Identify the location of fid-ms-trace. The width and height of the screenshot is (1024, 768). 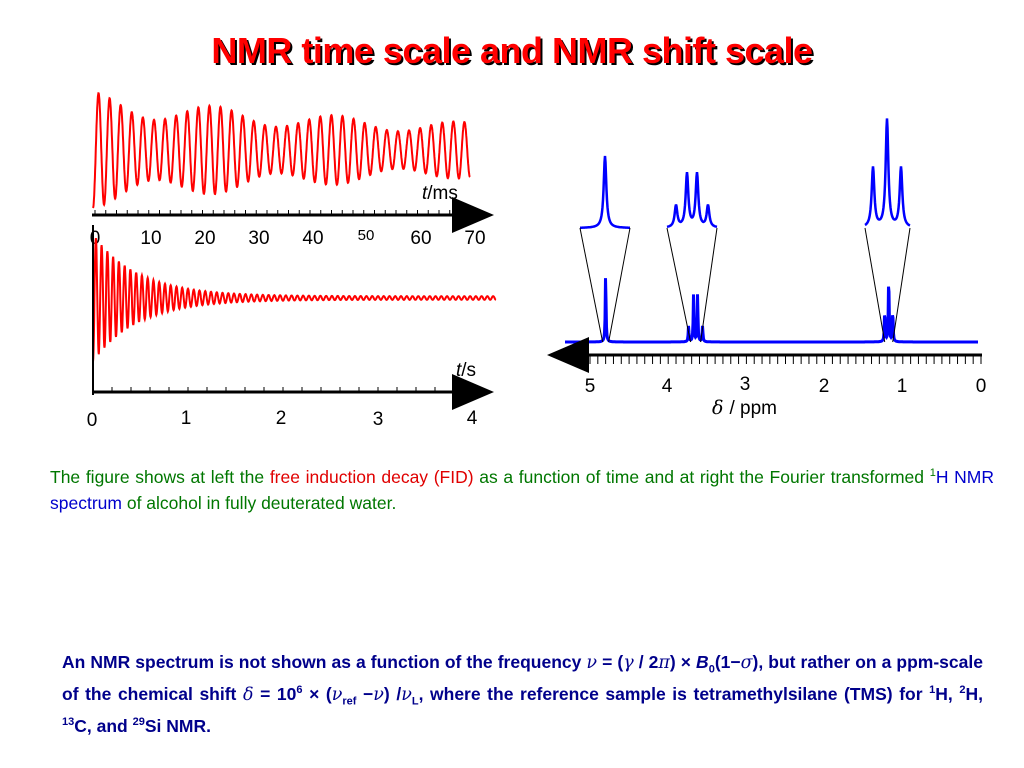
(281, 150).